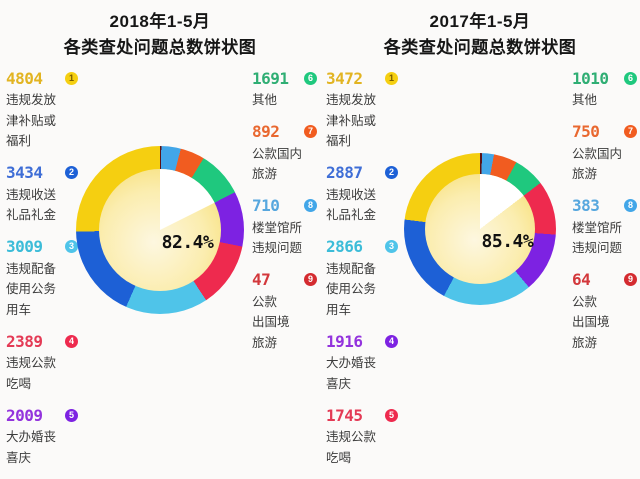 The image size is (640, 479). I want to click on remainder-wedge, so click(480, 229).